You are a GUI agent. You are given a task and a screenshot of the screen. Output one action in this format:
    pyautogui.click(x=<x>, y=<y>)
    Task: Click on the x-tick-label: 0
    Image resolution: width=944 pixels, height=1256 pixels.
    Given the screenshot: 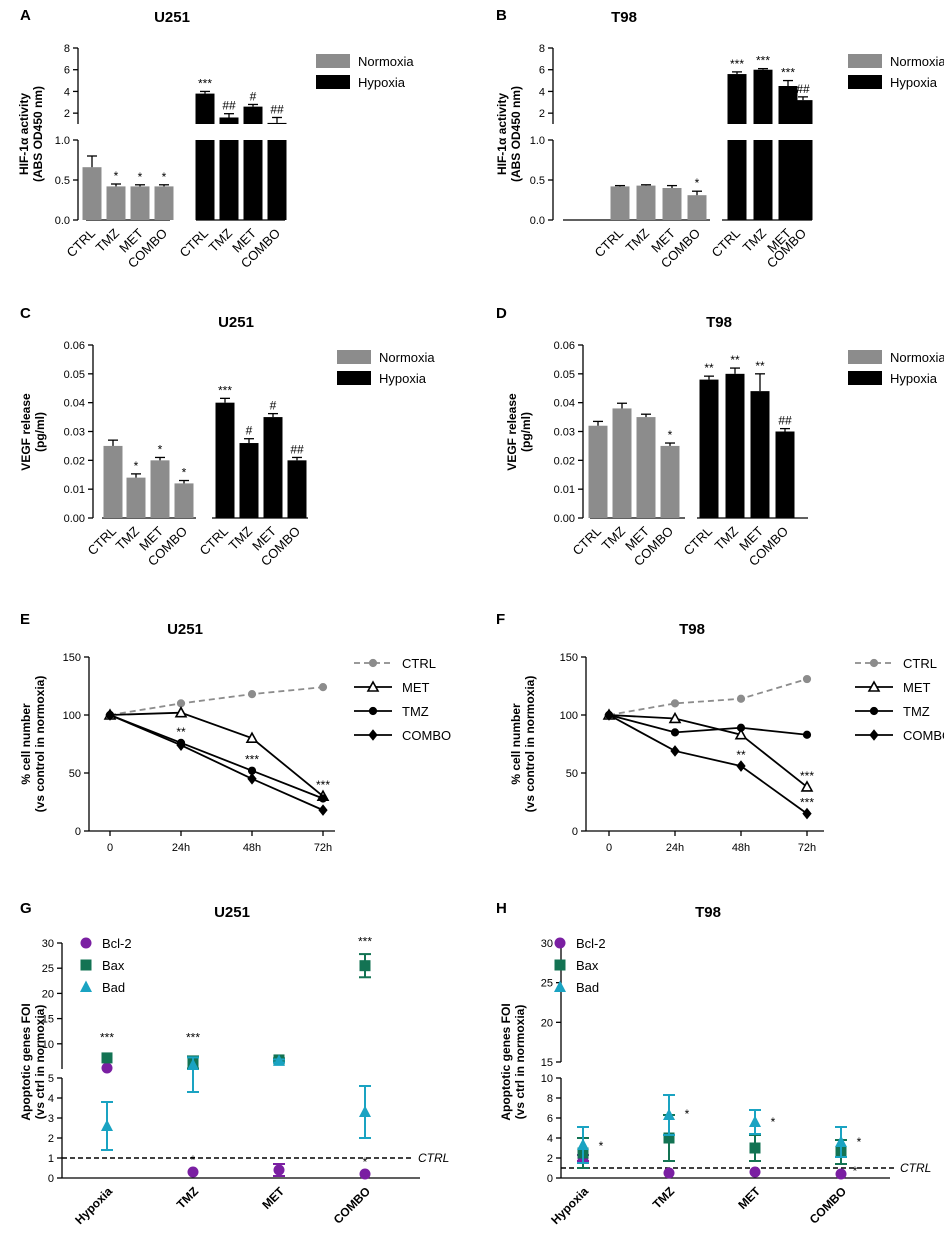 What is the action you would take?
    pyautogui.click(x=110, y=848)
    